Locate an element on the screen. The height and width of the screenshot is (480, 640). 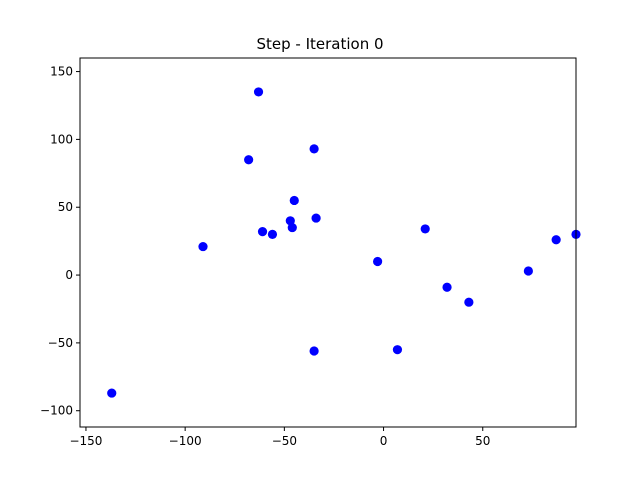
y-tick-label: −50 is located at coordinates (60, 343).